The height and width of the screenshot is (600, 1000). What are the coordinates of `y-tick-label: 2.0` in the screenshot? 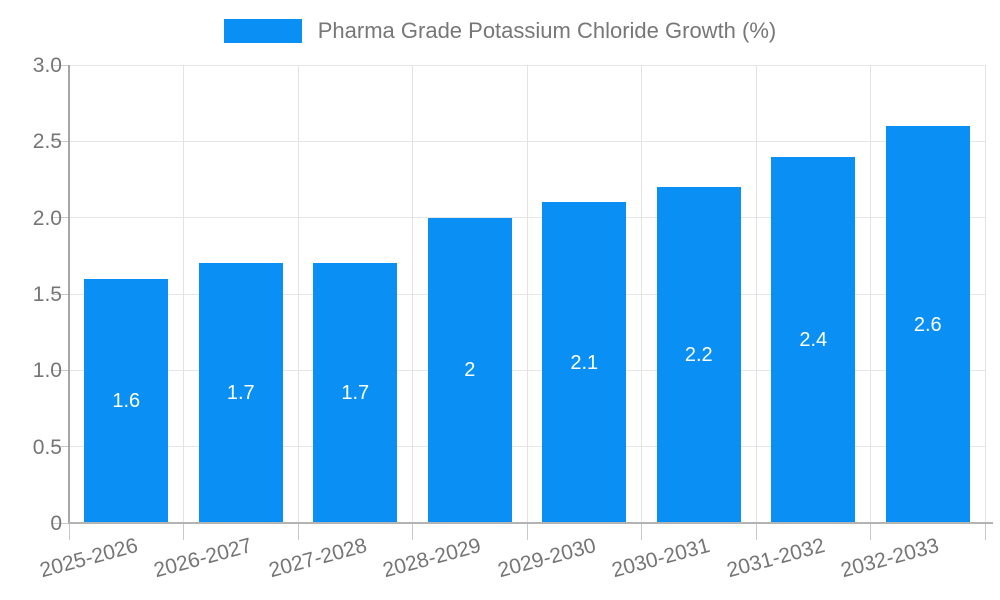 It's located at (47, 218).